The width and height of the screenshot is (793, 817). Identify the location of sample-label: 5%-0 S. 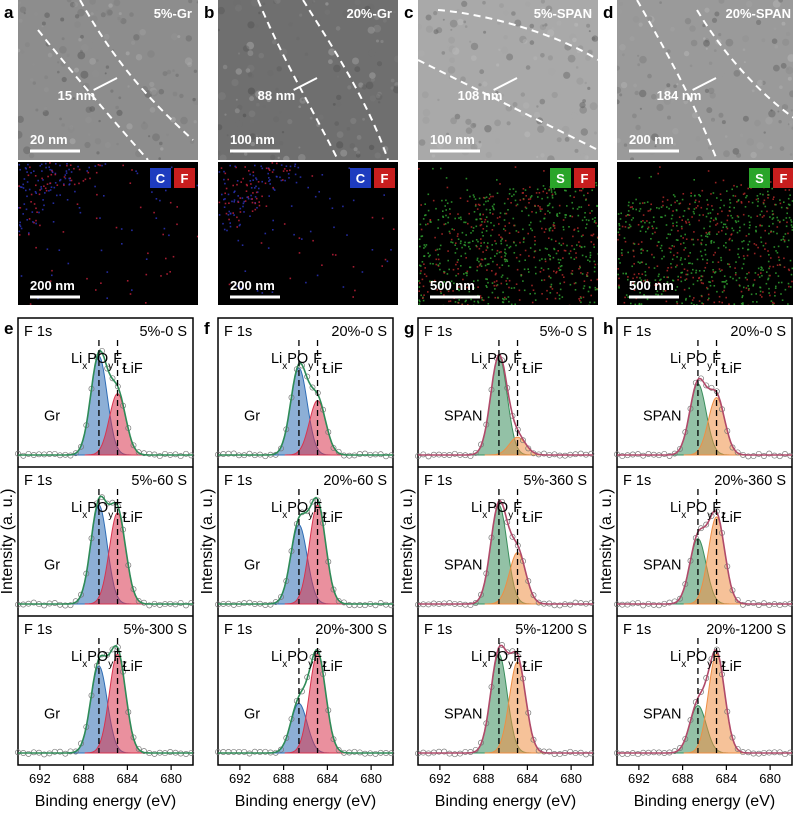
(163, 332).